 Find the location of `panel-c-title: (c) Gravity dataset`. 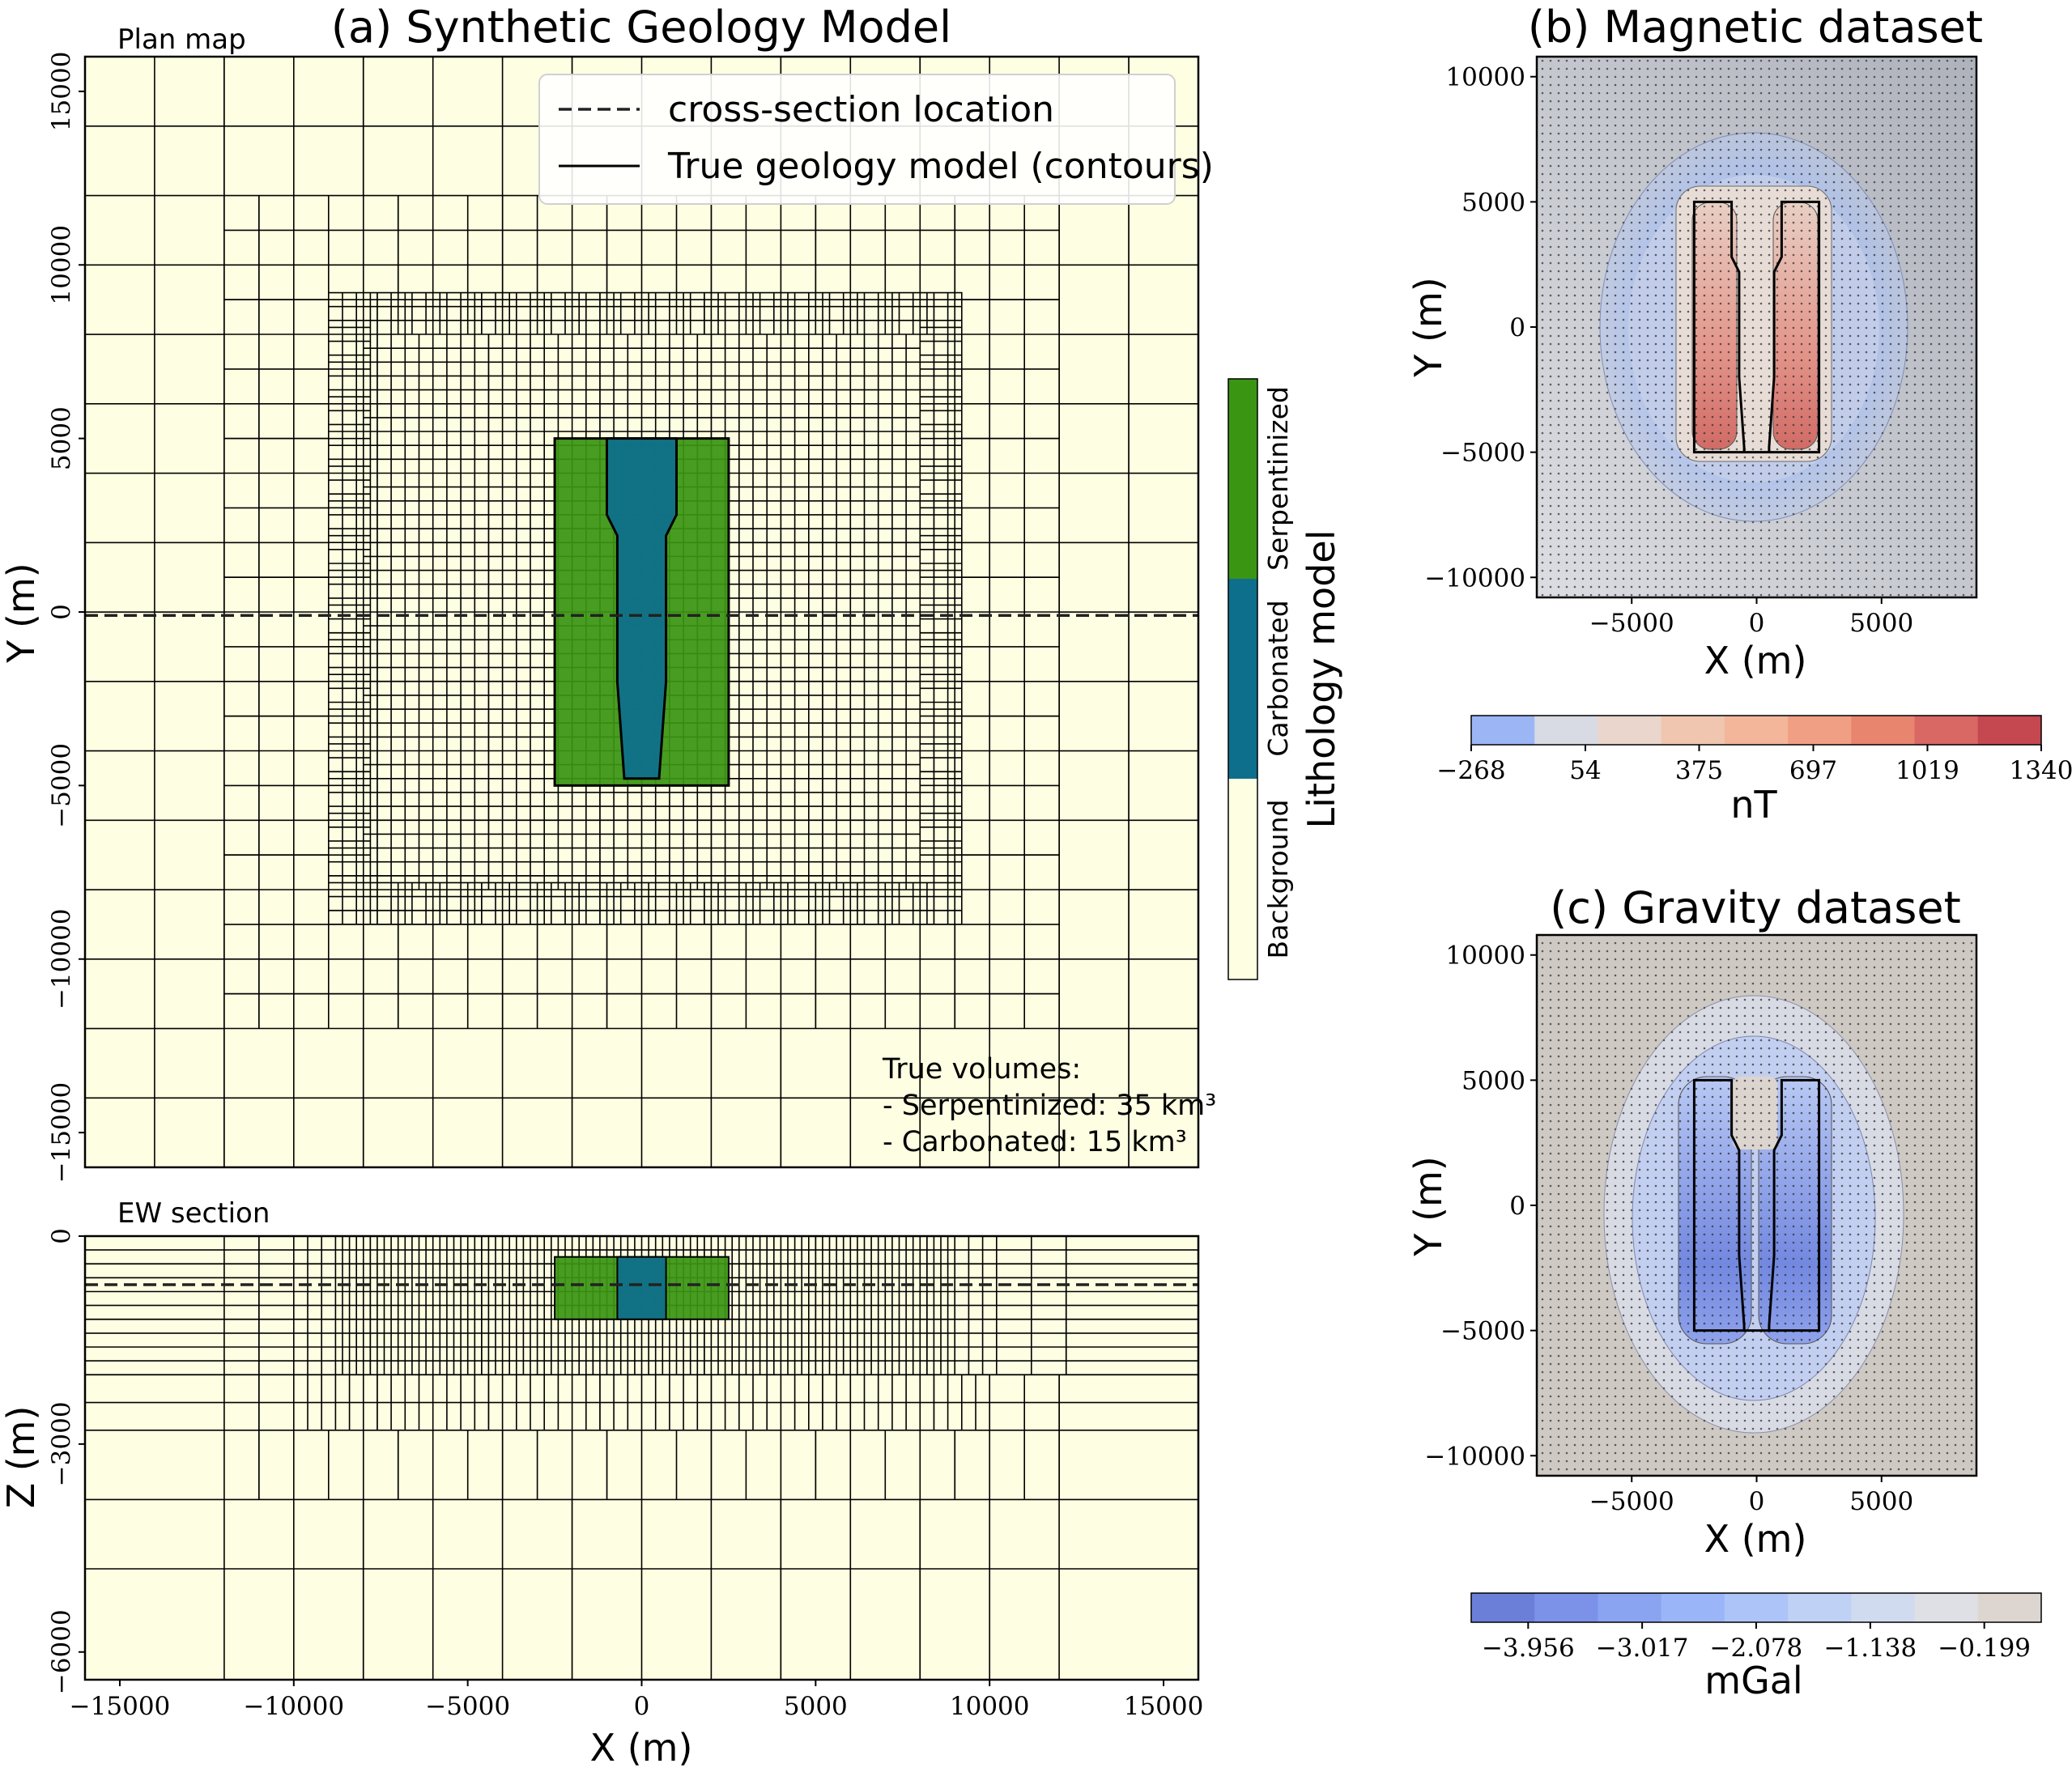

panel-c-title: (c) Gravity dataset is located at coordinates (1755, 908).